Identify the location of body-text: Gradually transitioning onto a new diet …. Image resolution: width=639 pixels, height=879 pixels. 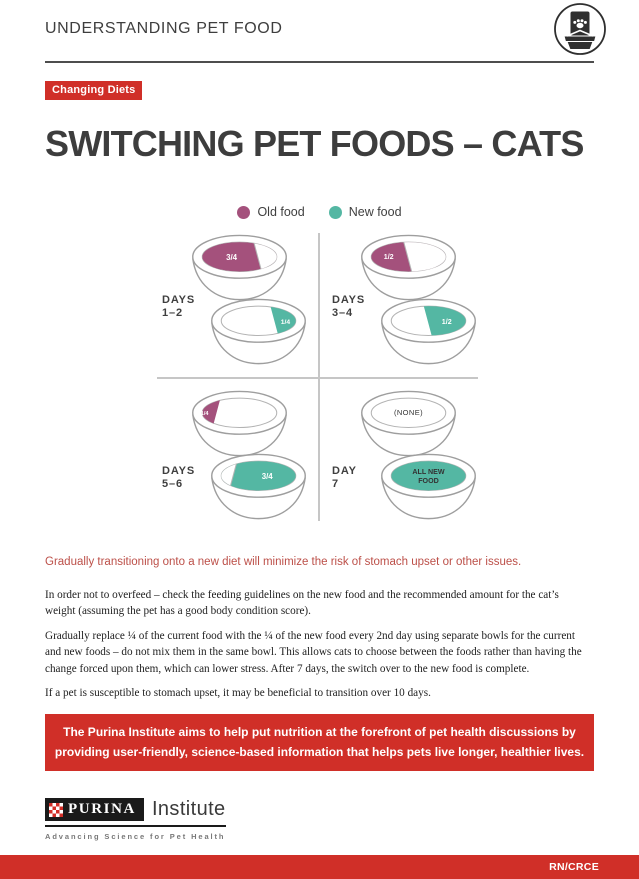
(317, 632).